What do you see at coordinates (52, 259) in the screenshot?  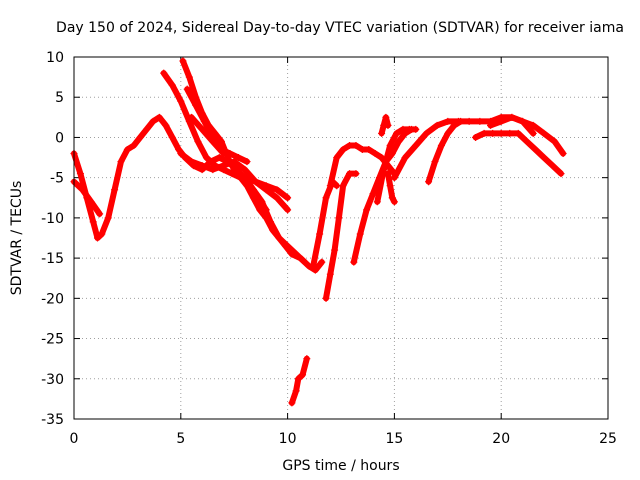 I see `y-tick-label: -15` at bounding box center [52, 259].